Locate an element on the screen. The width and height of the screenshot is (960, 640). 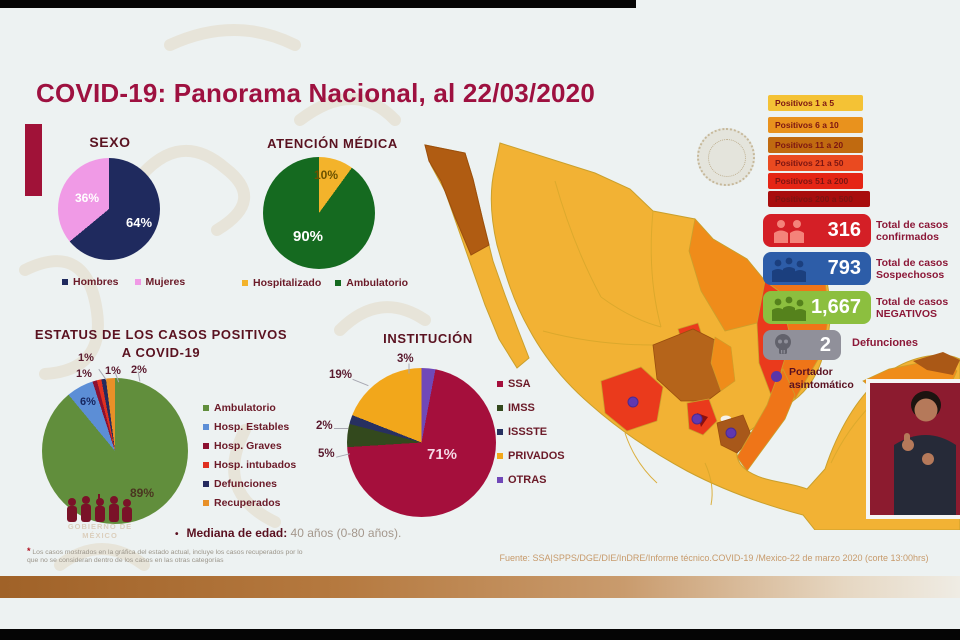
interpreter-person is located at coordinates (925, 453).